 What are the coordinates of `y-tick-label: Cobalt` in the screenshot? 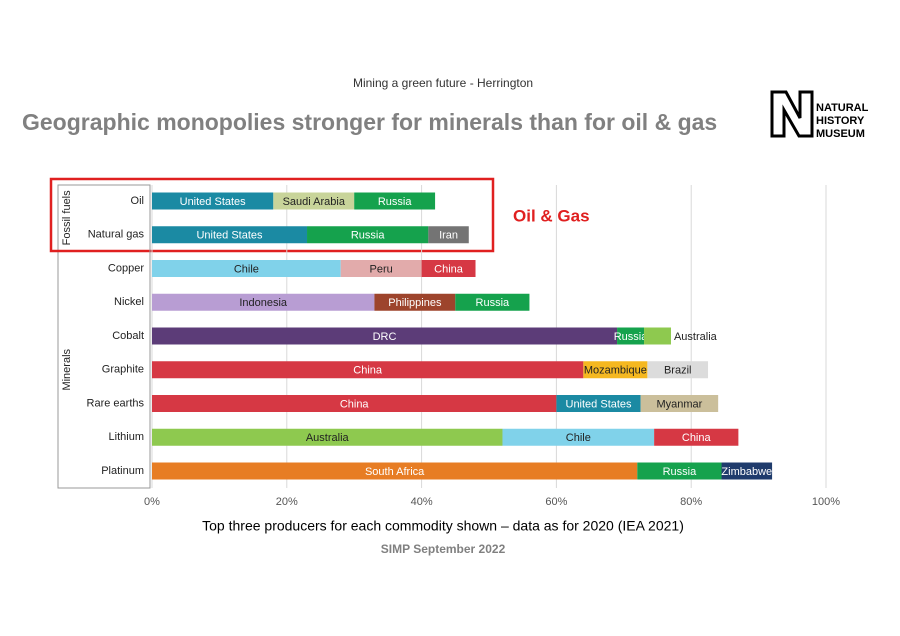 It's located at (128, 336).